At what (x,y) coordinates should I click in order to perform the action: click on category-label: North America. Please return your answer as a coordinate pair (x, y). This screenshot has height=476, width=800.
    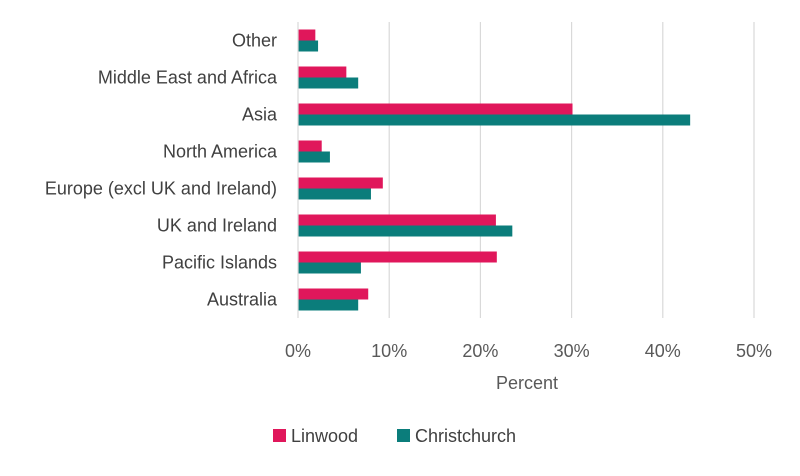
    Looking at the image, I should click on (220, 152).